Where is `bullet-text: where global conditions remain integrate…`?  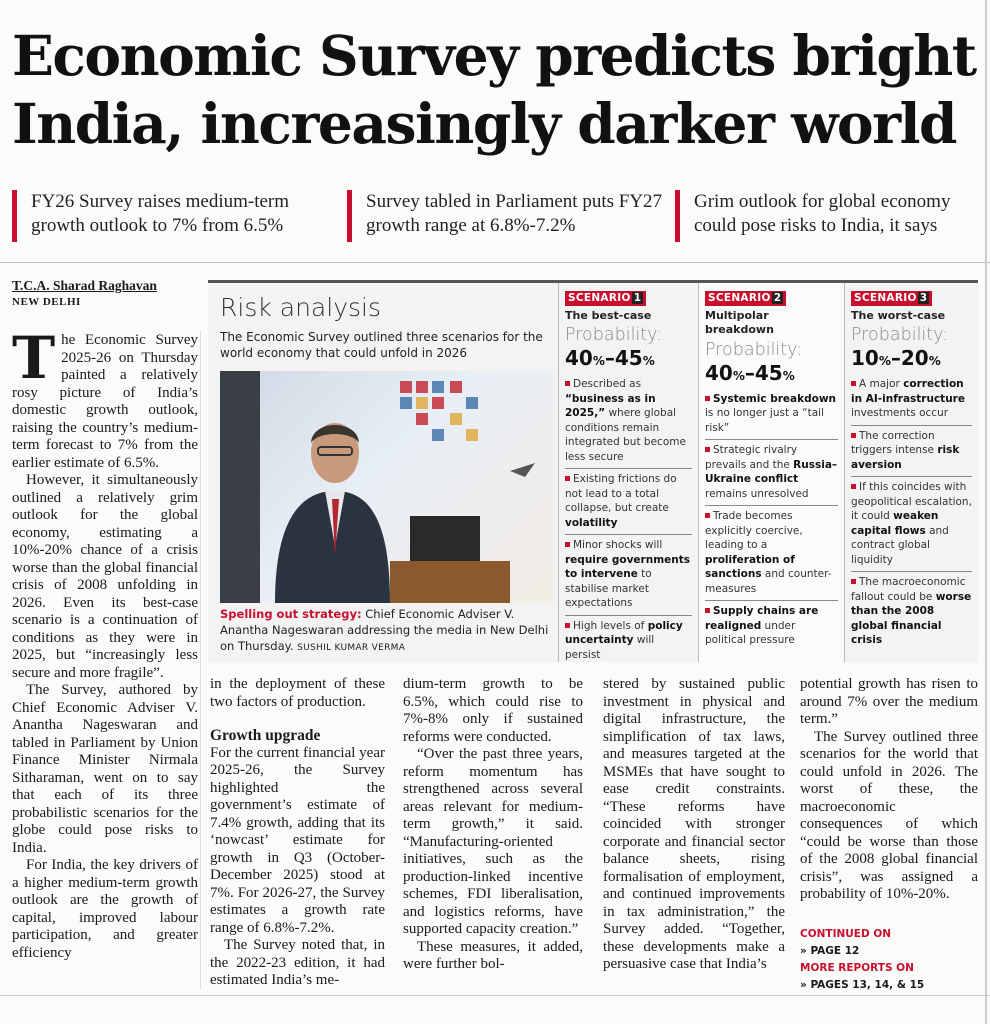 bullet-text: where global conditions remain integrate… is located at coordinates (625, 435).